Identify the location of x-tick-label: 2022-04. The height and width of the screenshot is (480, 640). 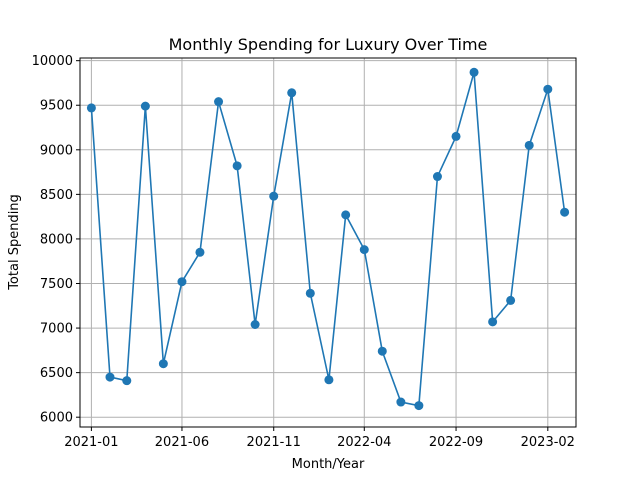
(364, 442).